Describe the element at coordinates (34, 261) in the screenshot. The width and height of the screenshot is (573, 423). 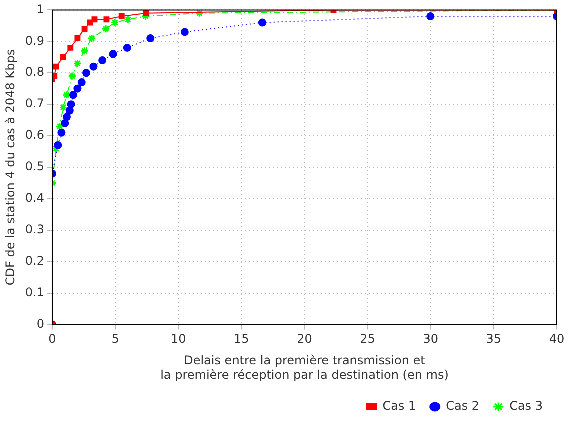
I see `y-tick-label: 0.2` at that location.